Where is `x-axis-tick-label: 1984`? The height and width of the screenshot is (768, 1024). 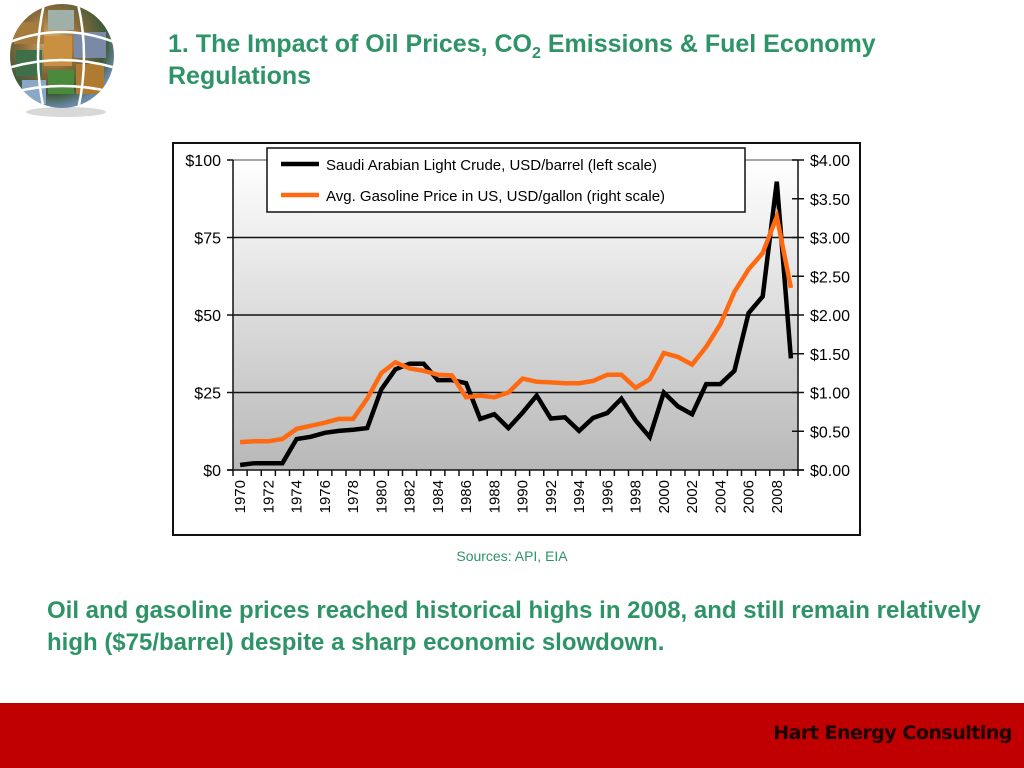 x-axis-tick-label: 1984 is located at coordinates (438, 496).